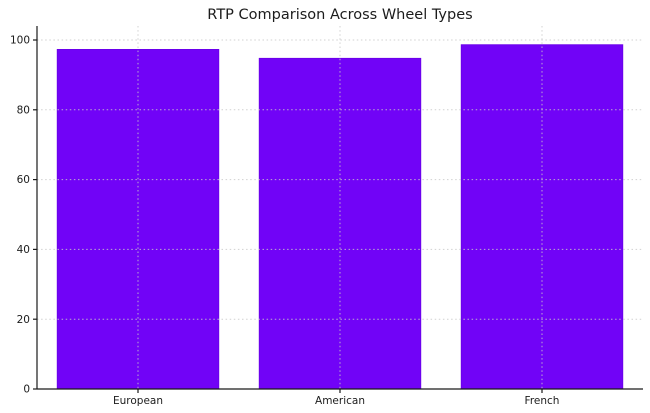  What do you see at coordinates (340, 401) in the screenshot?
I see `x-tick-label-american: American` at bounding box center [340, 401].